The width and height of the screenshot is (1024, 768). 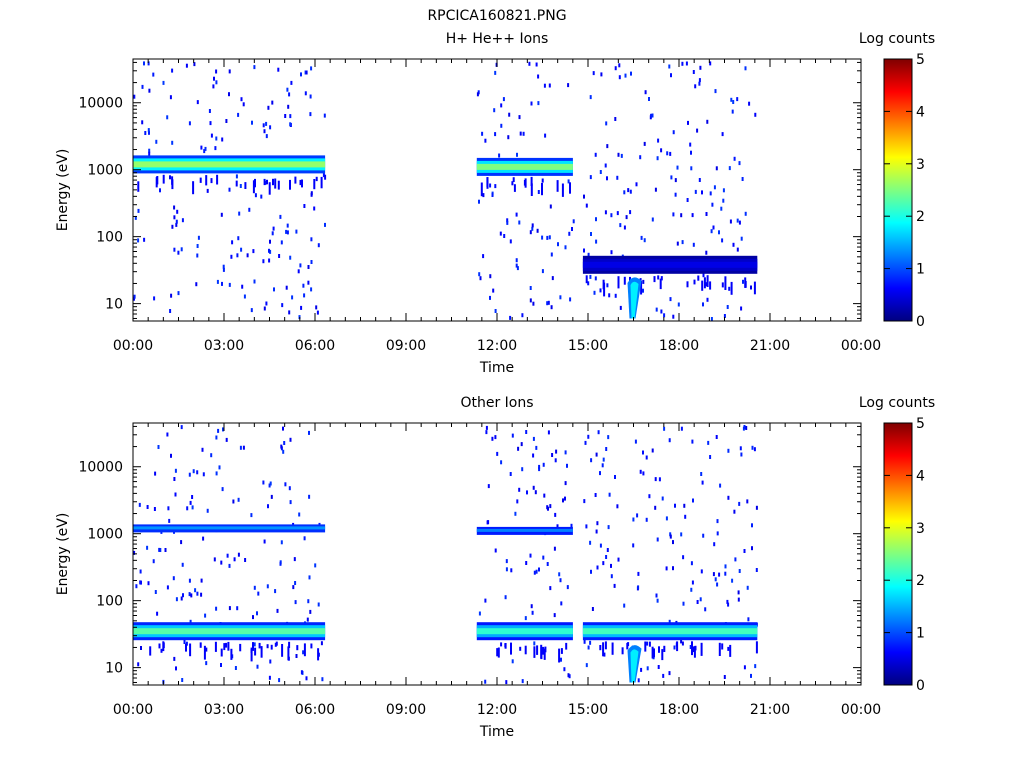 What do you see at coordinates (496, 16) in the screenshot?
I see `figure-title: RPCICA160821.PNG` at bounding box center [496, 16].